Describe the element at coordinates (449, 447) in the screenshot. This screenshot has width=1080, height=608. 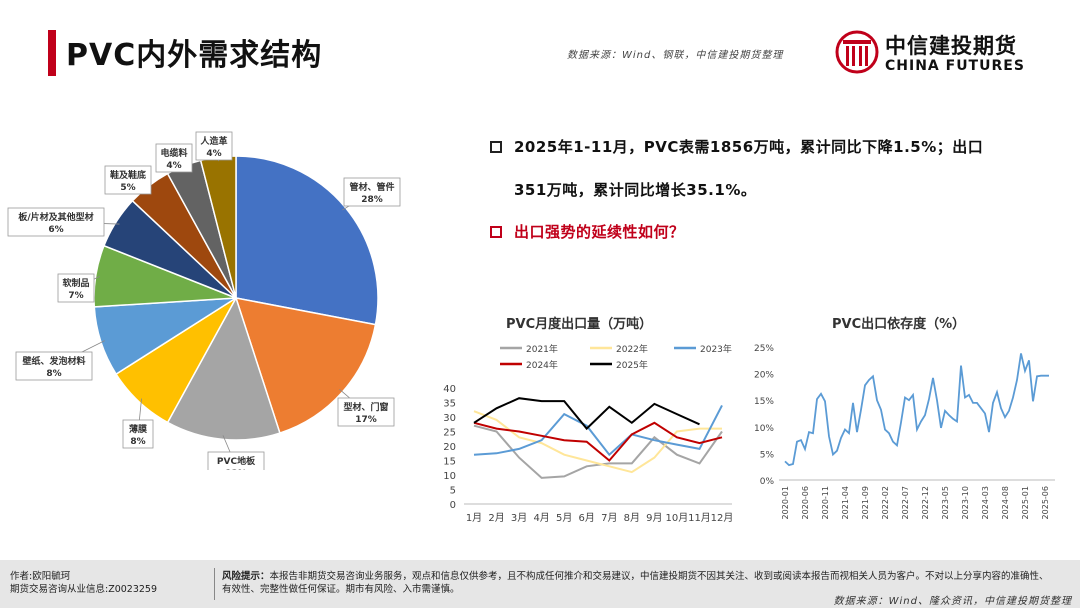
I see `y-tick-label: 20` at that location.